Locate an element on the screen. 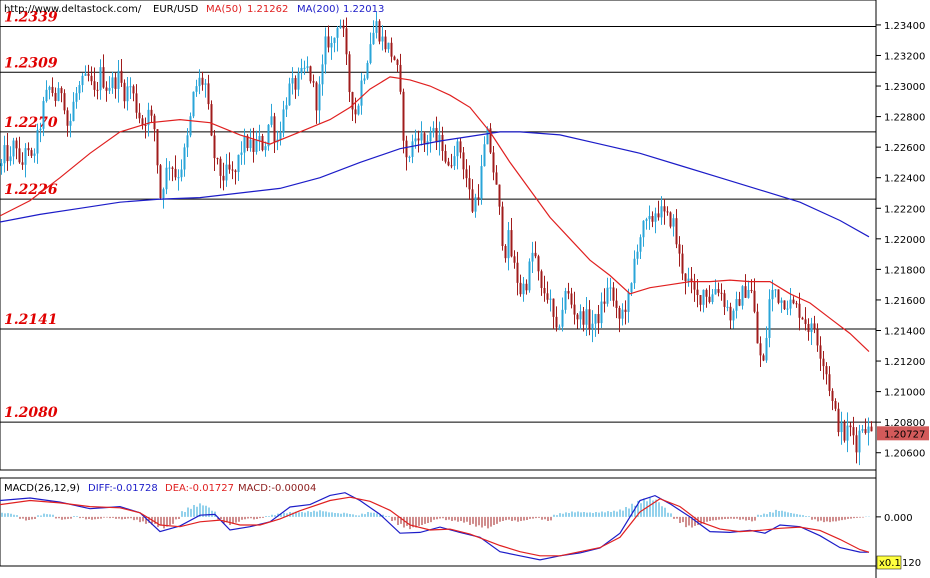 The width and height of the screenshot is (930, 578). macd-indicator: 0.000 x0.1 120 is located at coordinates (460, 531).